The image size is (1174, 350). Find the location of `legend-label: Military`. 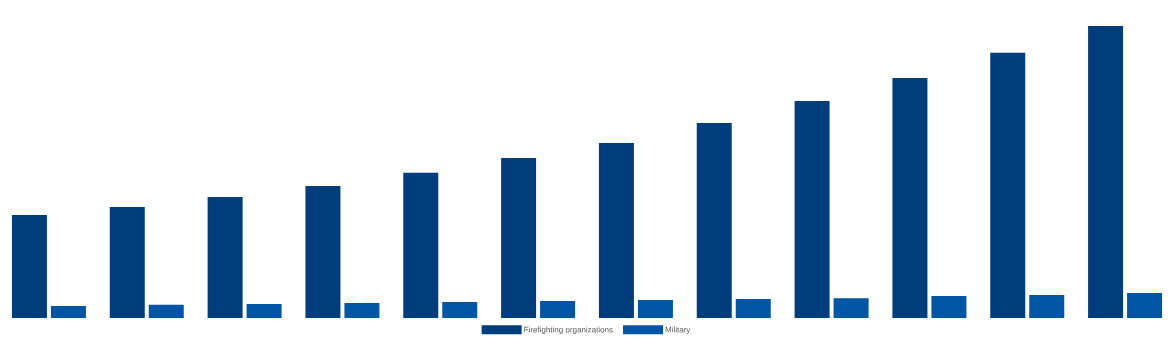

legend-label: Military is located at coordinates (678, 330).